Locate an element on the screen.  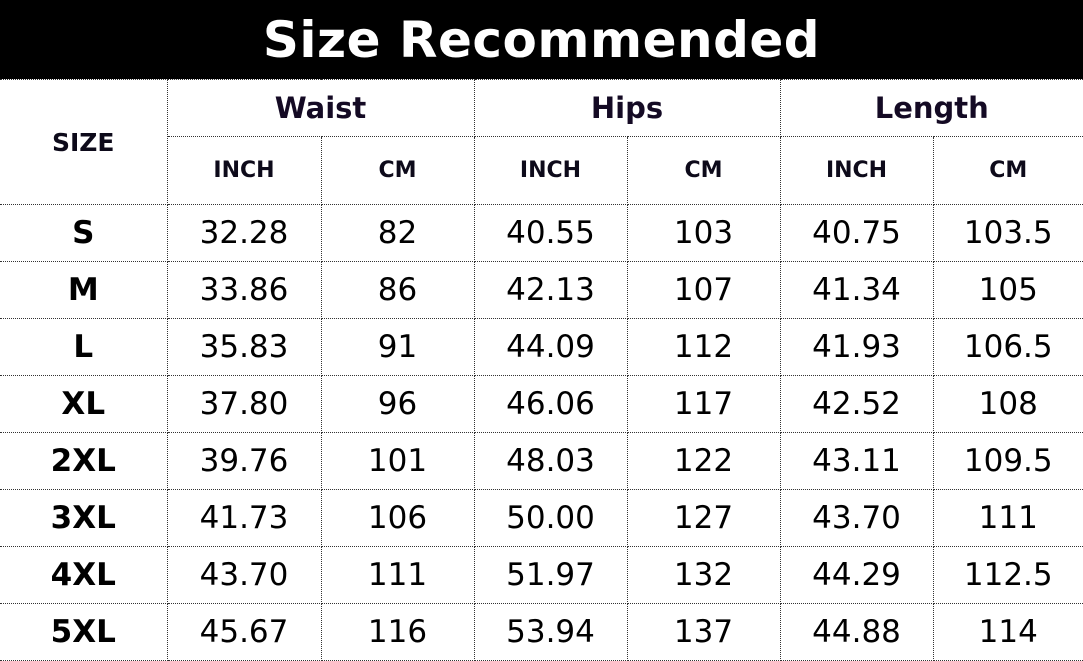
size-label: L is located at coordinates (84, 347).